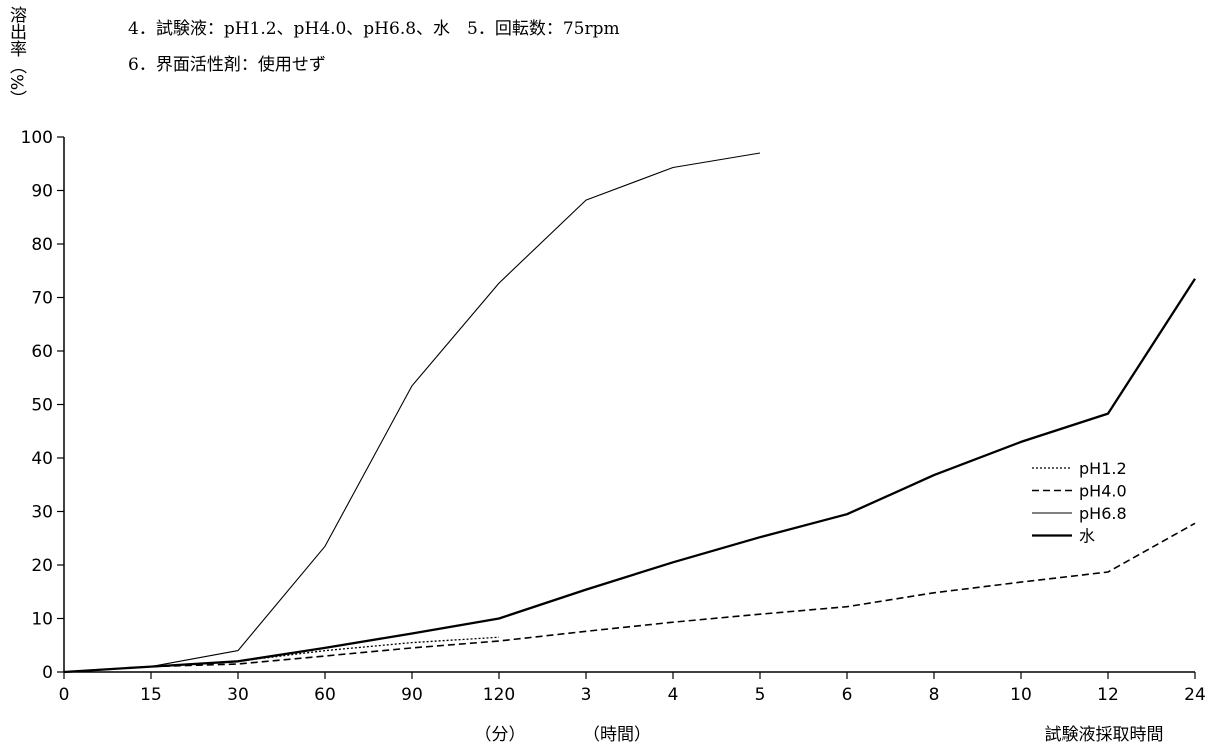 The height and width of the screenshot is (746, 1217). I want to click on x-tick-label: 6, so click(847, 695).